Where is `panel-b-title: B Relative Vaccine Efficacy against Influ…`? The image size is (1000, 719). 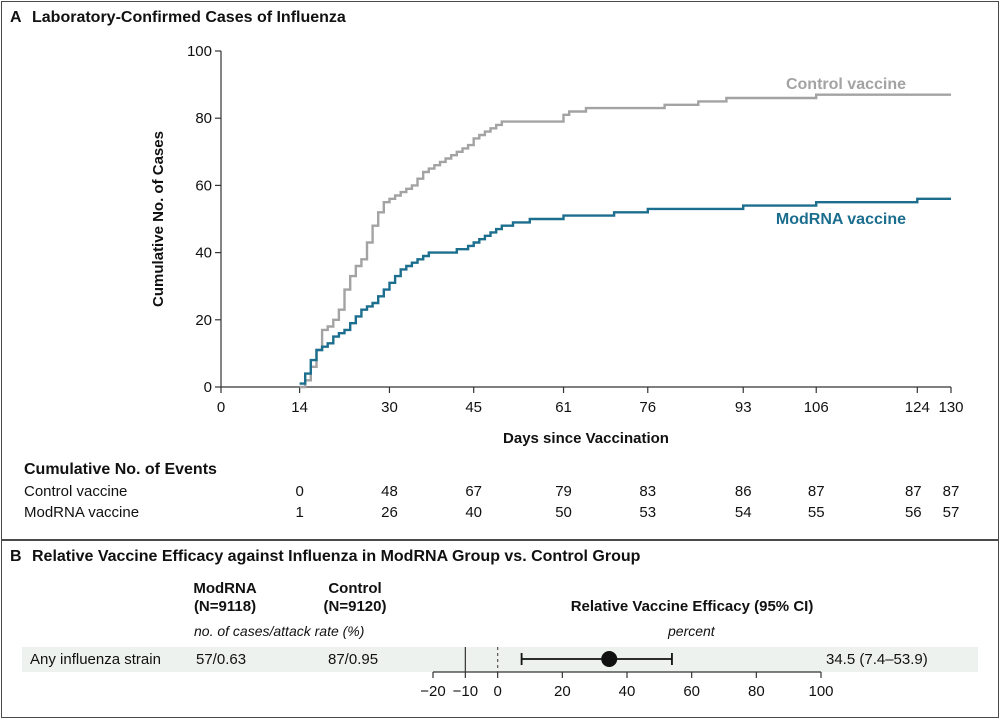 panel-b-title: B Relative Vaccine Efficacy against Influ… is located at coordinates (325, 557).